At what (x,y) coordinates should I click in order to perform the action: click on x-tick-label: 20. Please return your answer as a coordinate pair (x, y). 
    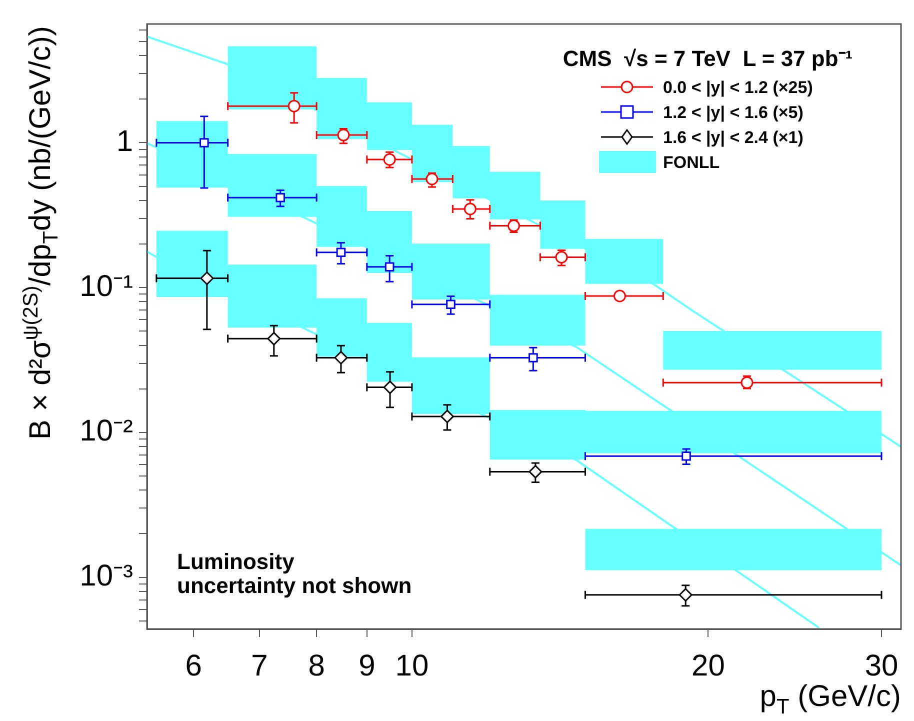
    Looking at the image, I should click on (708, 665).